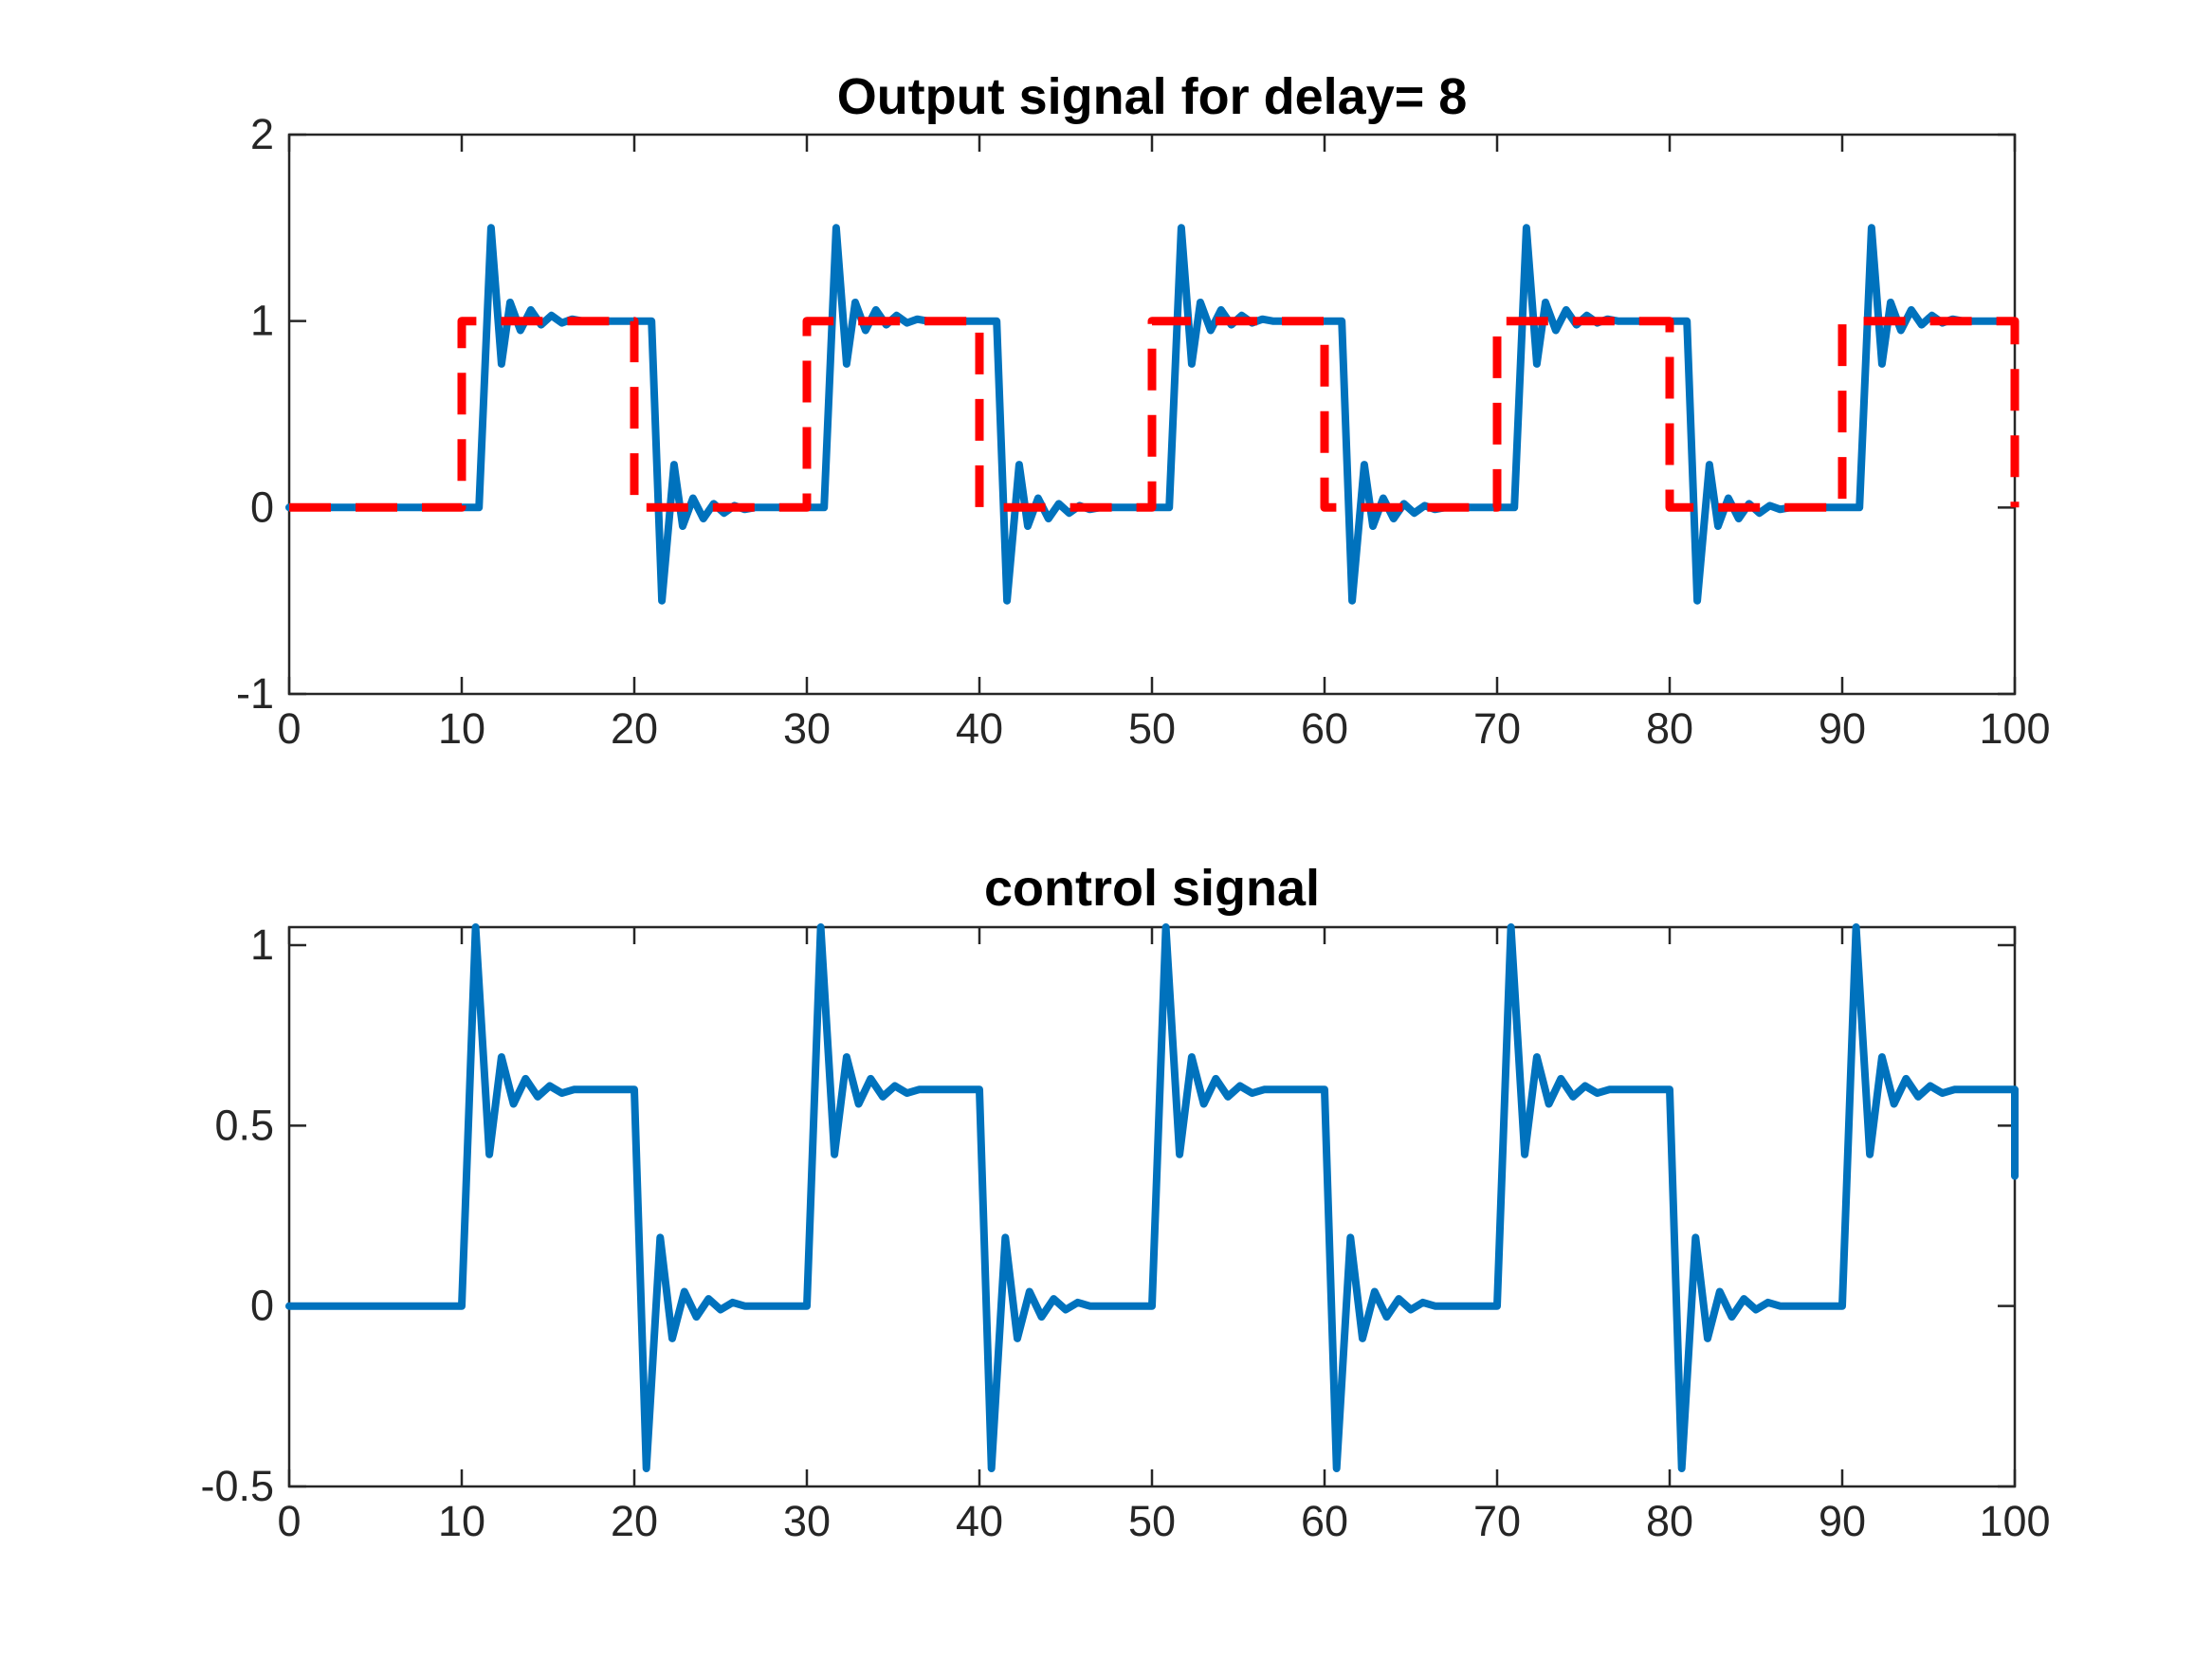  Describe the element at coordinates (980, 1521) in the screenshot. I see `control-xtick-label: 40` at that location.